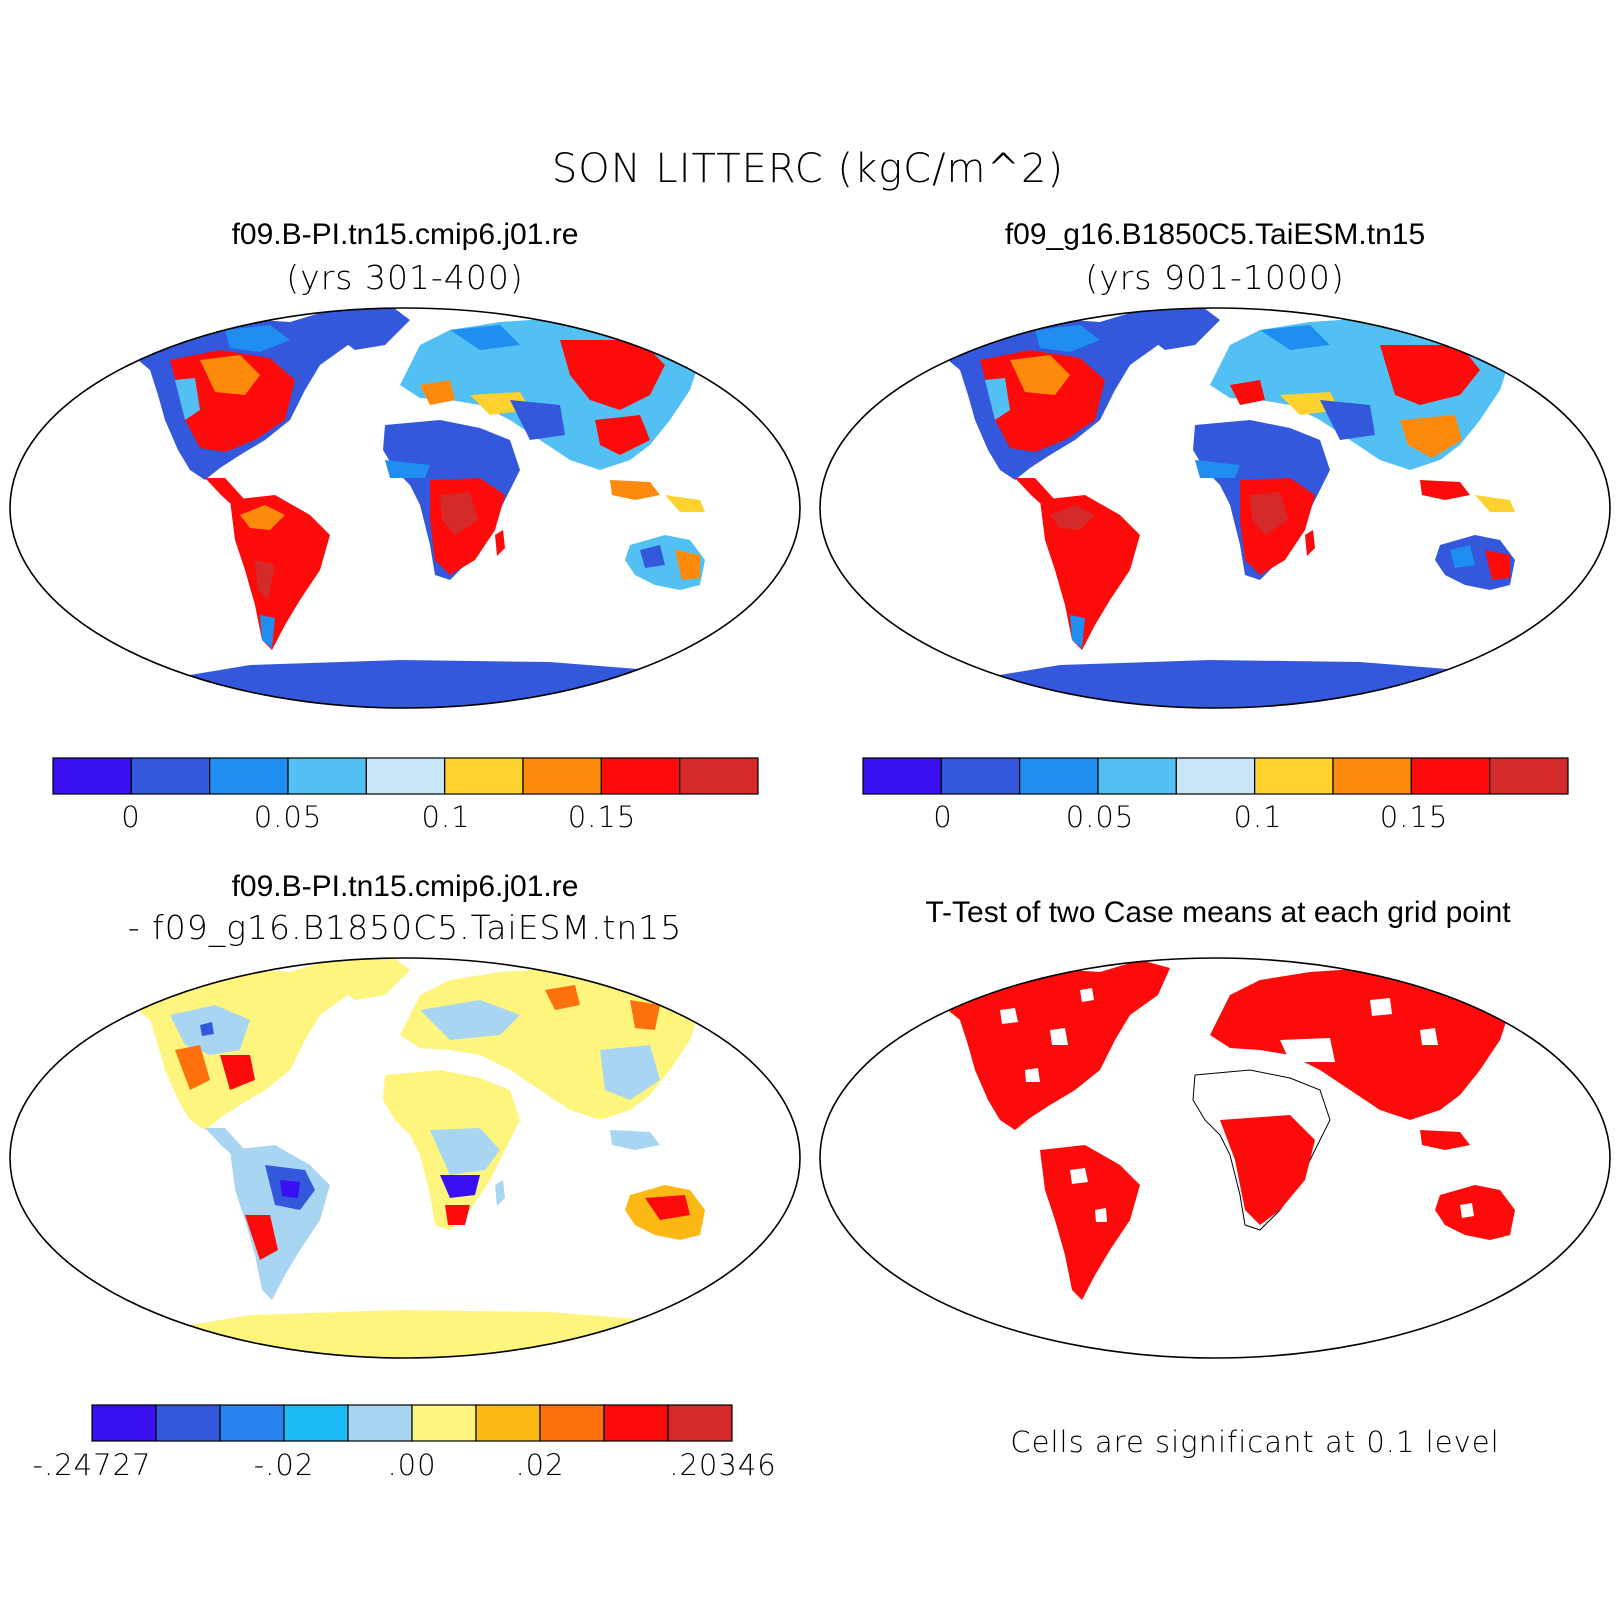  I want to click on colorbar-top-left, so click(405, 776).